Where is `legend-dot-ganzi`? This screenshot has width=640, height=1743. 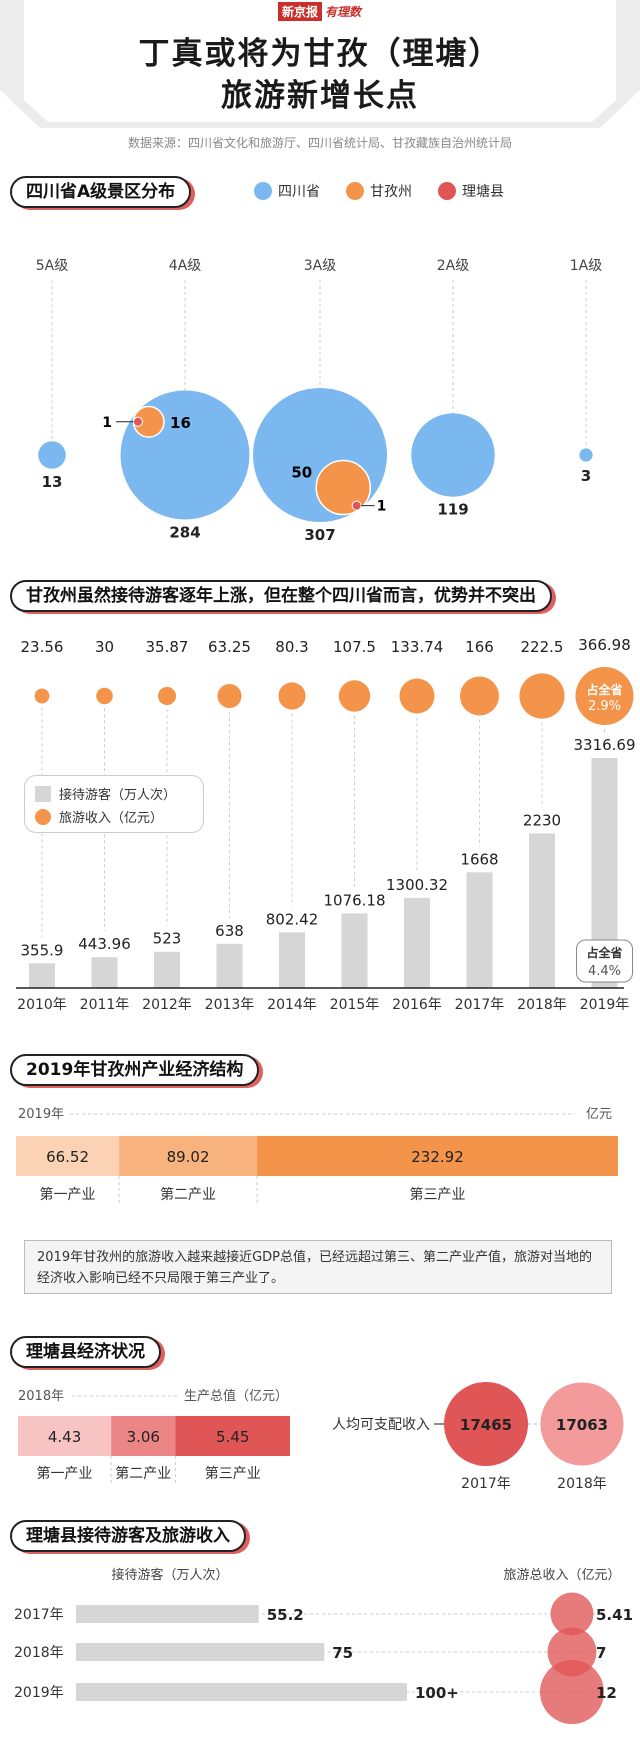 legend-dot-ganzi is located at coordinates (355, 191).